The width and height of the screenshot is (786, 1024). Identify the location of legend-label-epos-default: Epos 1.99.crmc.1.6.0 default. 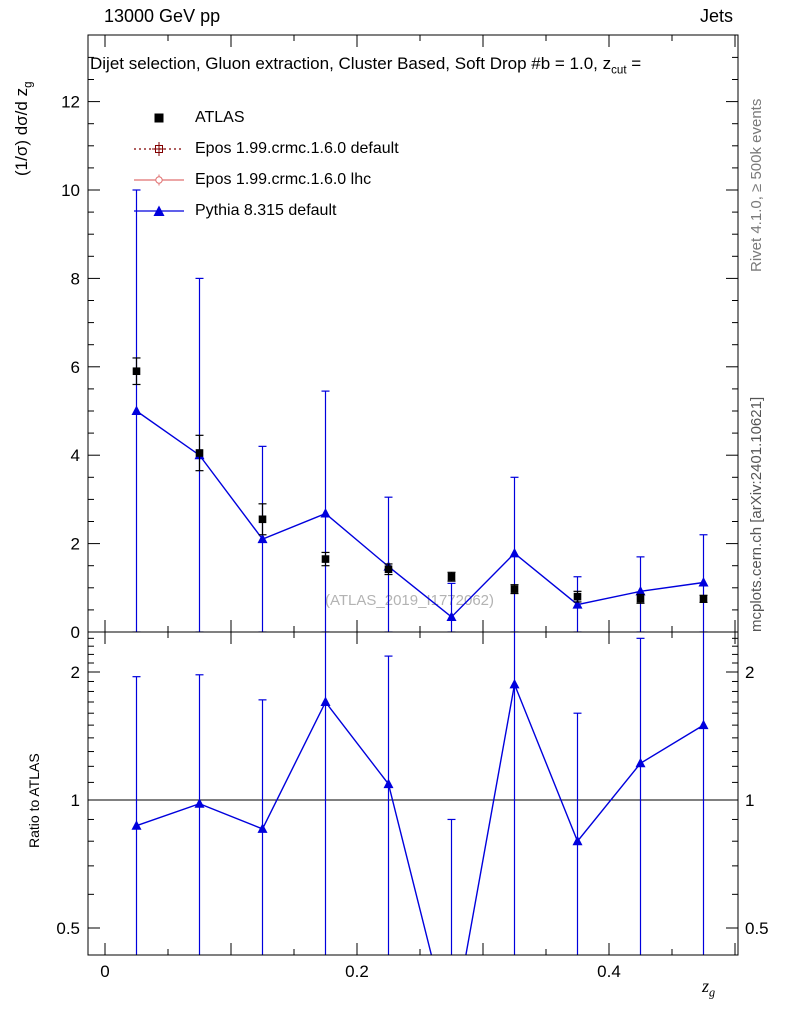
(297, 148).